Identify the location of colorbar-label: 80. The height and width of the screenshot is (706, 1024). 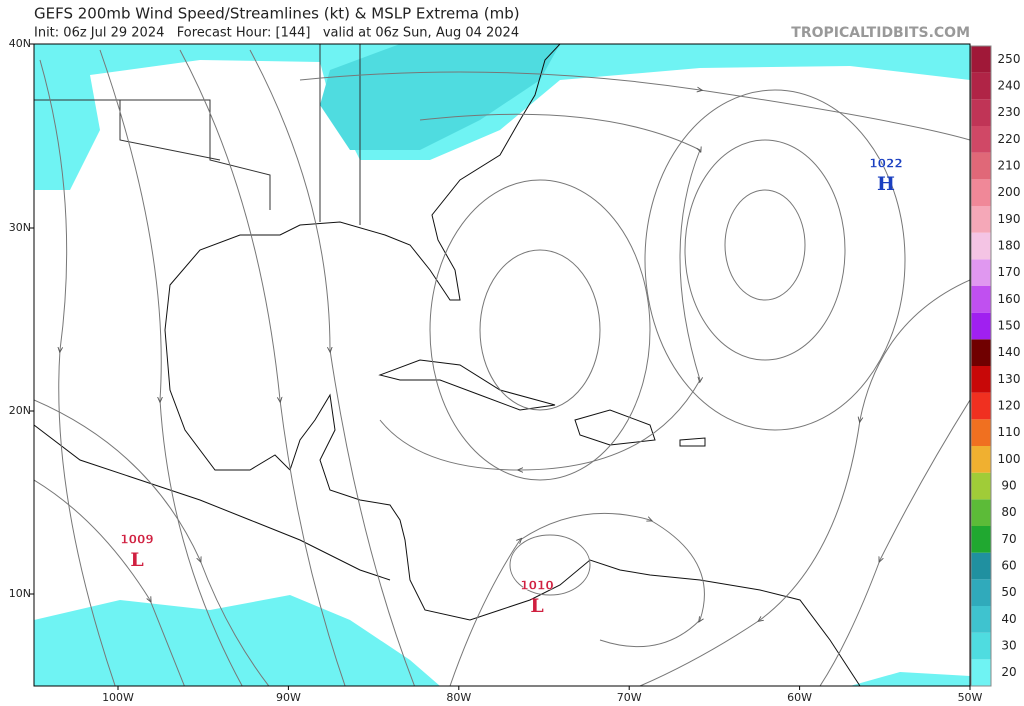
(1008, 512).